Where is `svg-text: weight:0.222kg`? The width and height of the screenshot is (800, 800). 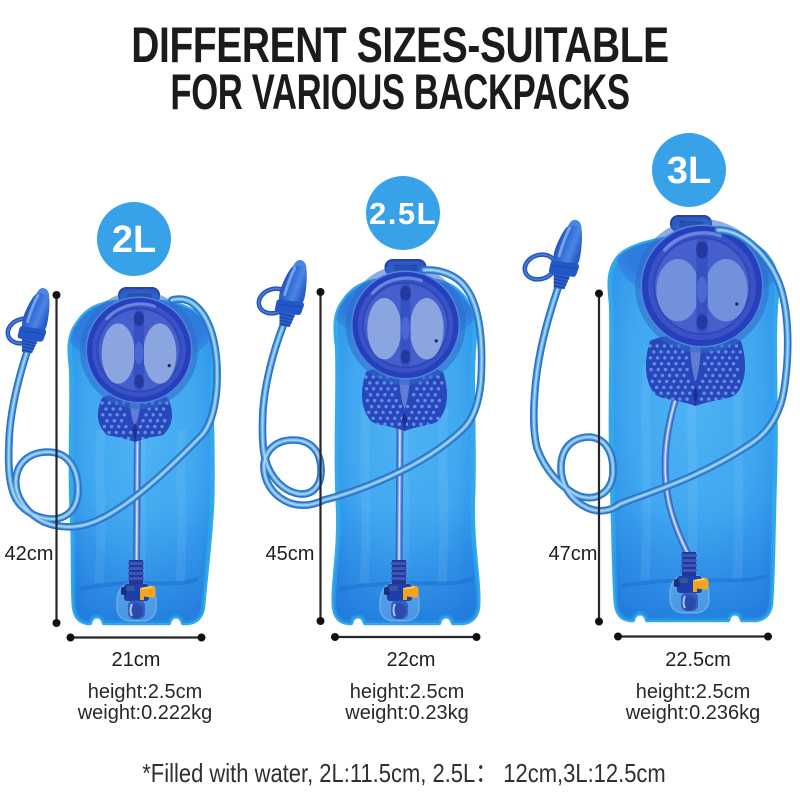
svg-text: weight:0.222kg is located at coordinates (145, 713).